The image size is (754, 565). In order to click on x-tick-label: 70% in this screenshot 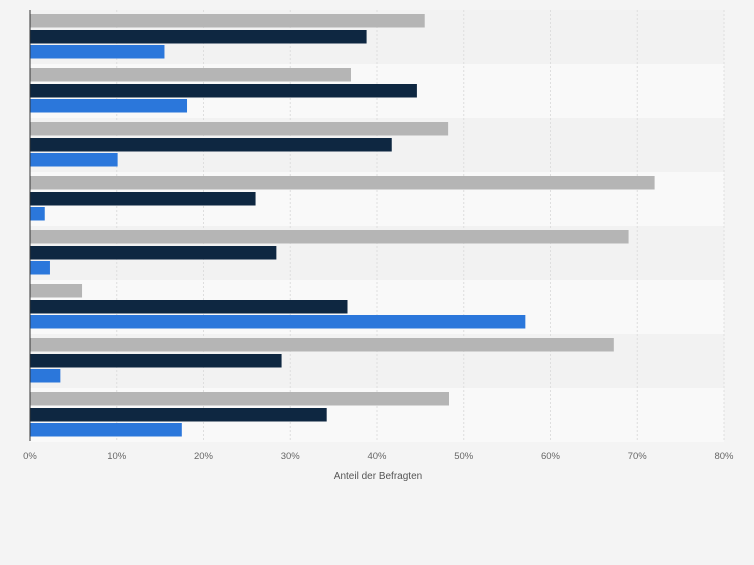, I will do `click(638, 456)`.